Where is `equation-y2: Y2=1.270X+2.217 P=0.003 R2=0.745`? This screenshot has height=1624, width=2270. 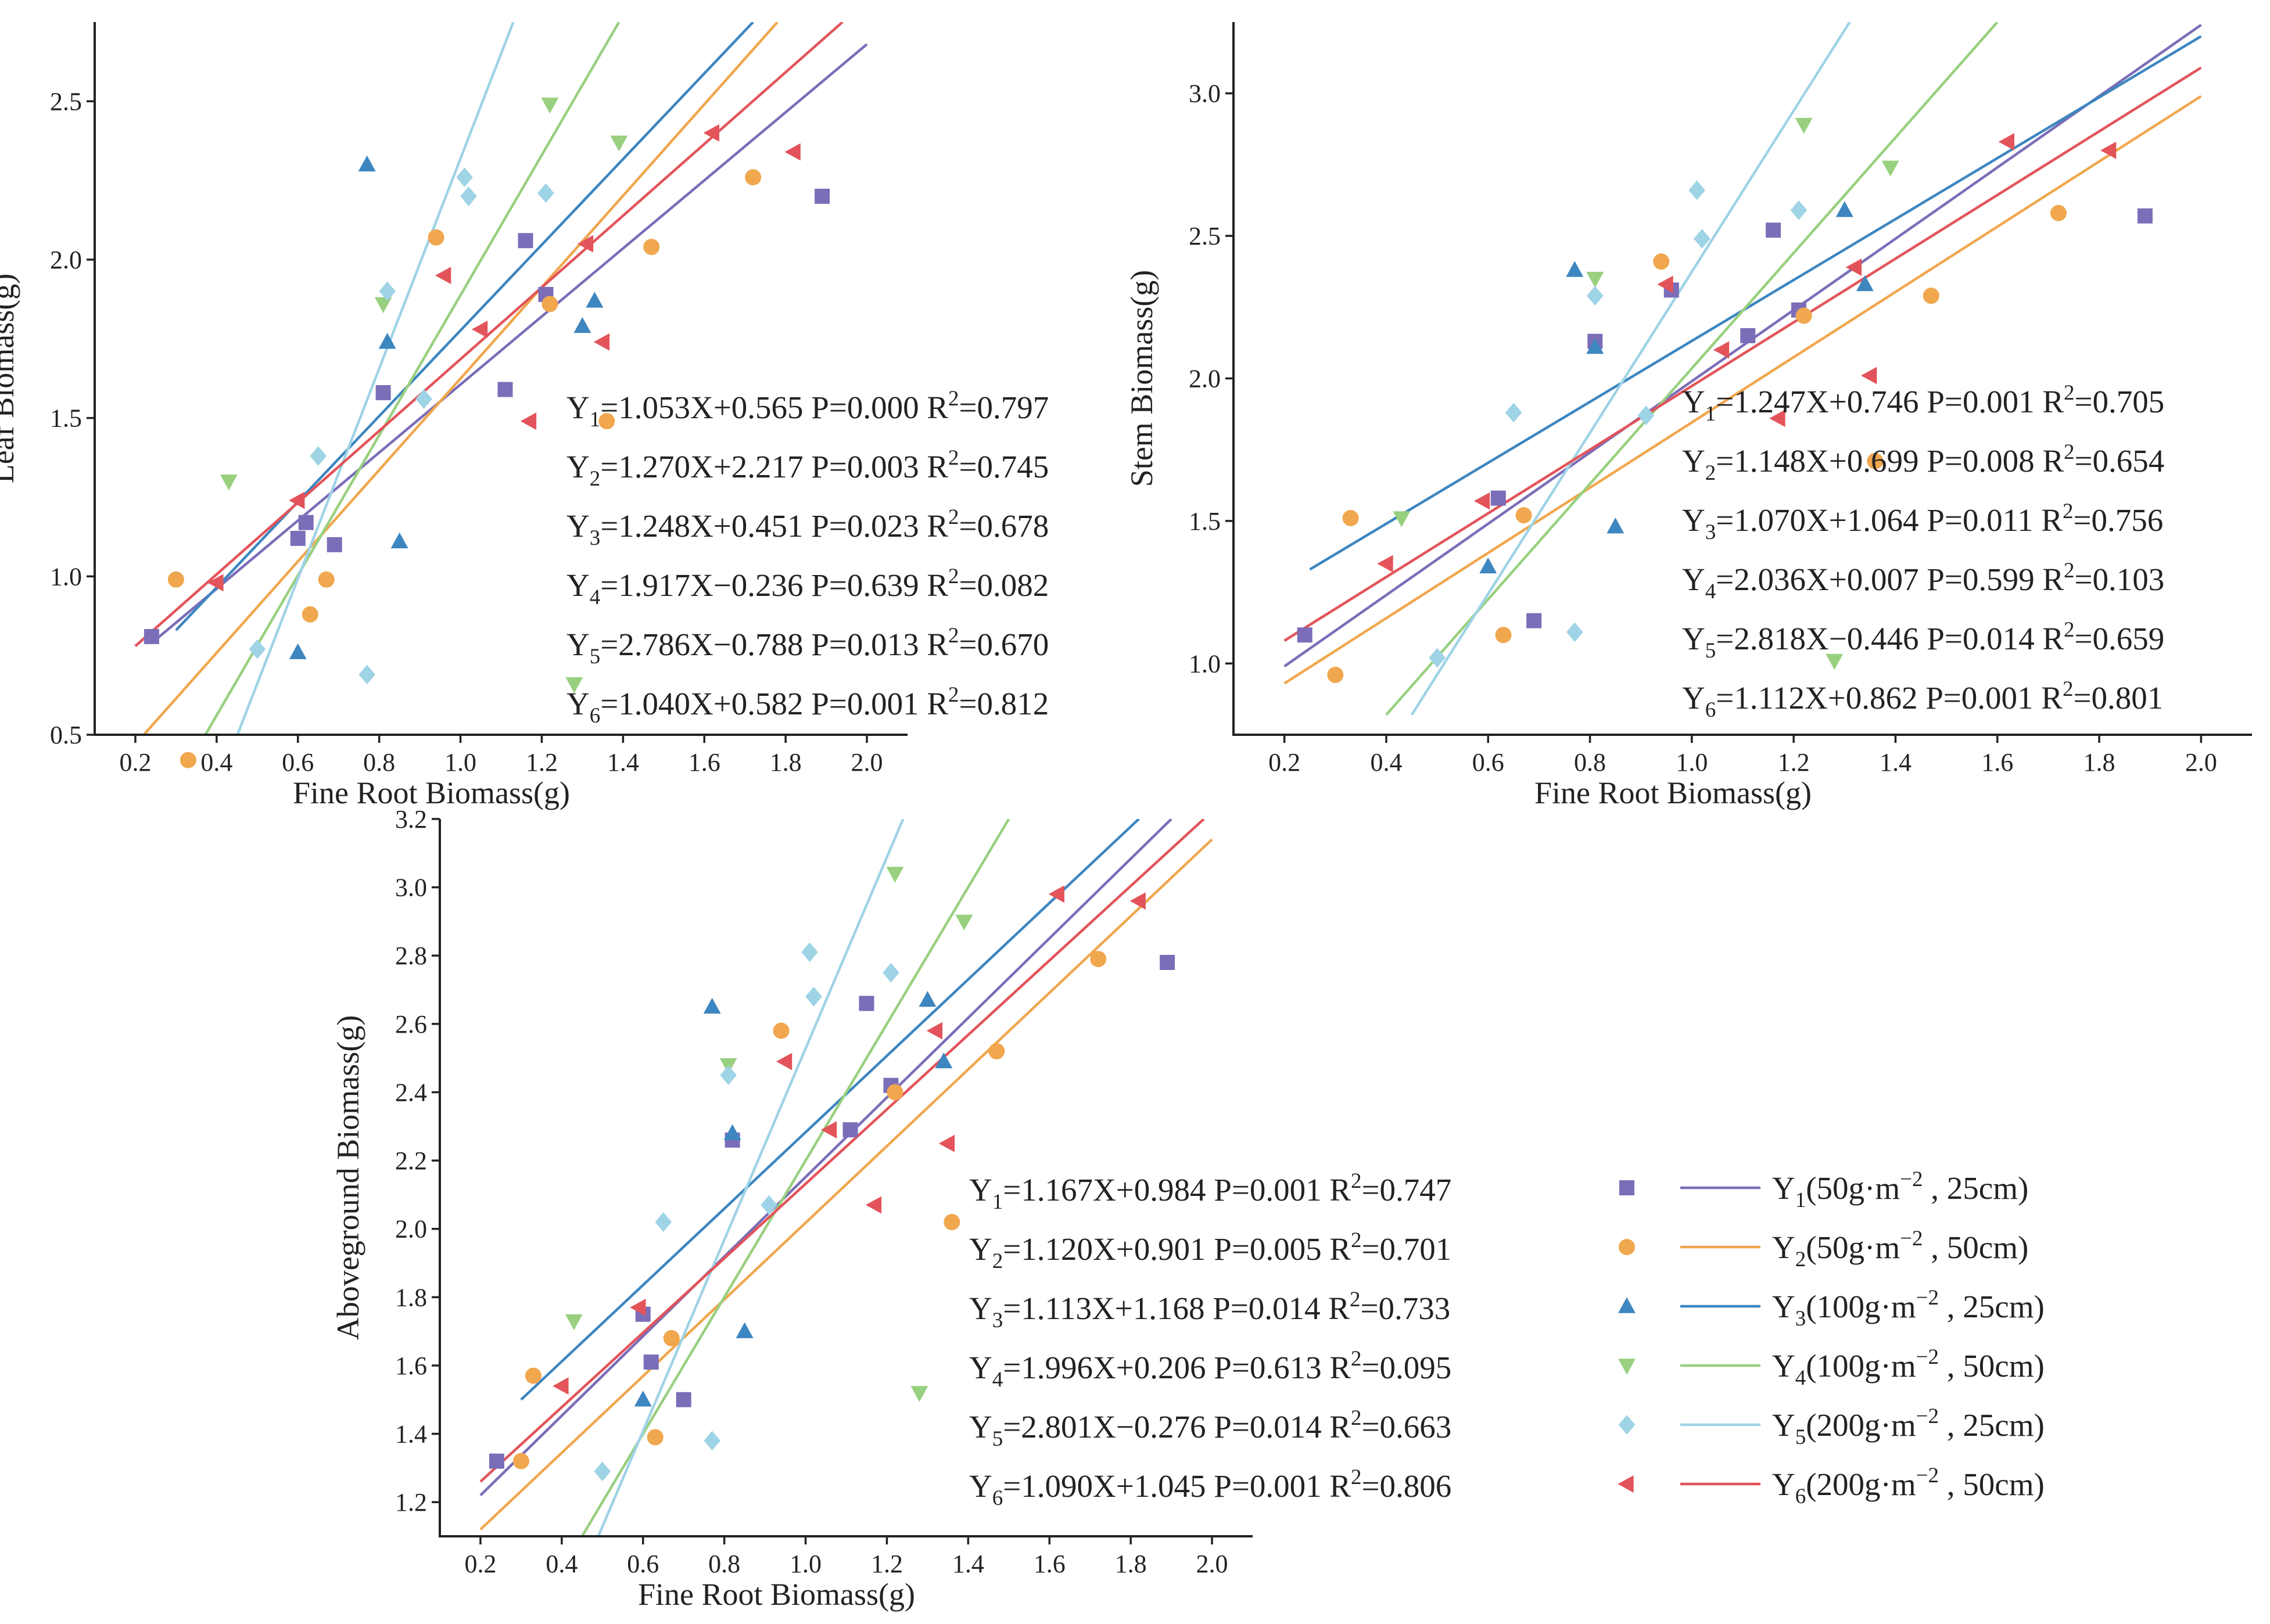 equation-y2: Y2=1.270X+2.217 P=0.003 R2=0.745 is located at coordinates (808, 469).